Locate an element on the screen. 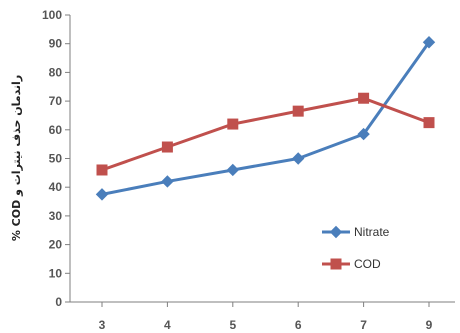 This screenshot has width=460, height=333. y-tick-label: 10 is located at coordinates (56, 273).